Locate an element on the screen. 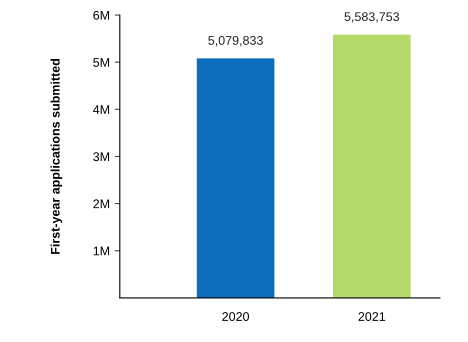 This screenshot has height=342, width=468. x-tick-label: 2021 is located at coordinates (372, 316).